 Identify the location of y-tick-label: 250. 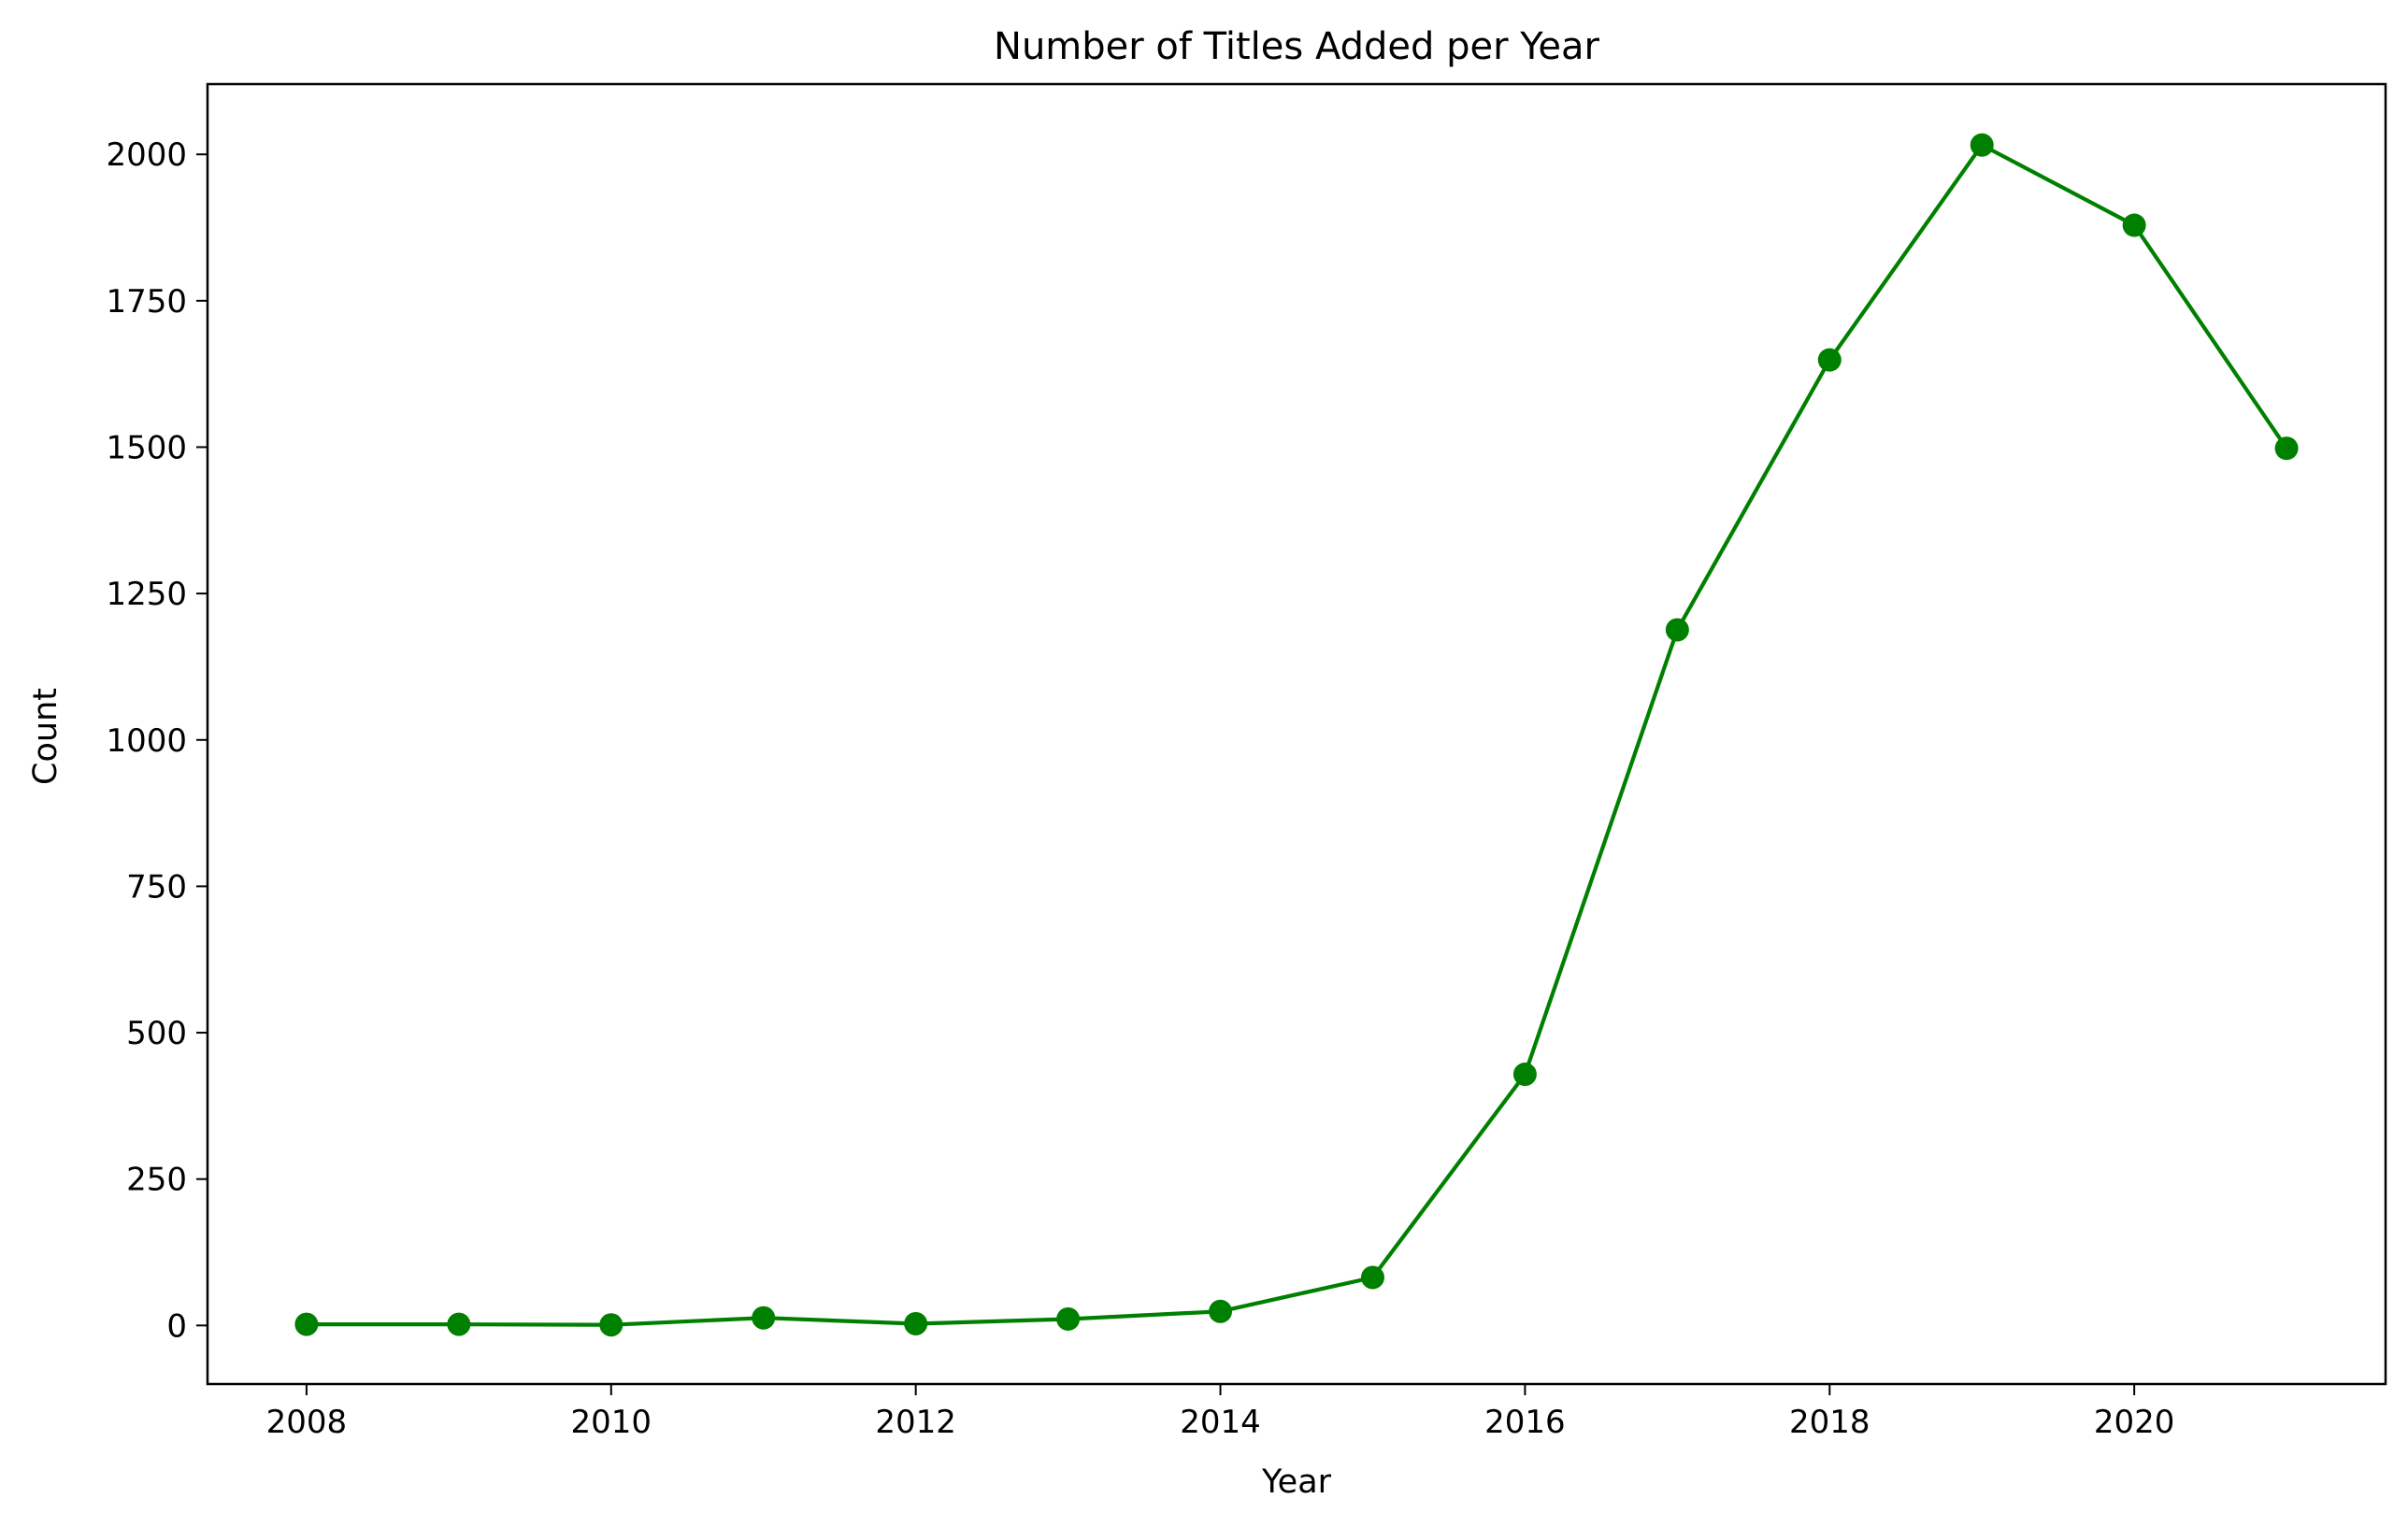
(156, 1180).